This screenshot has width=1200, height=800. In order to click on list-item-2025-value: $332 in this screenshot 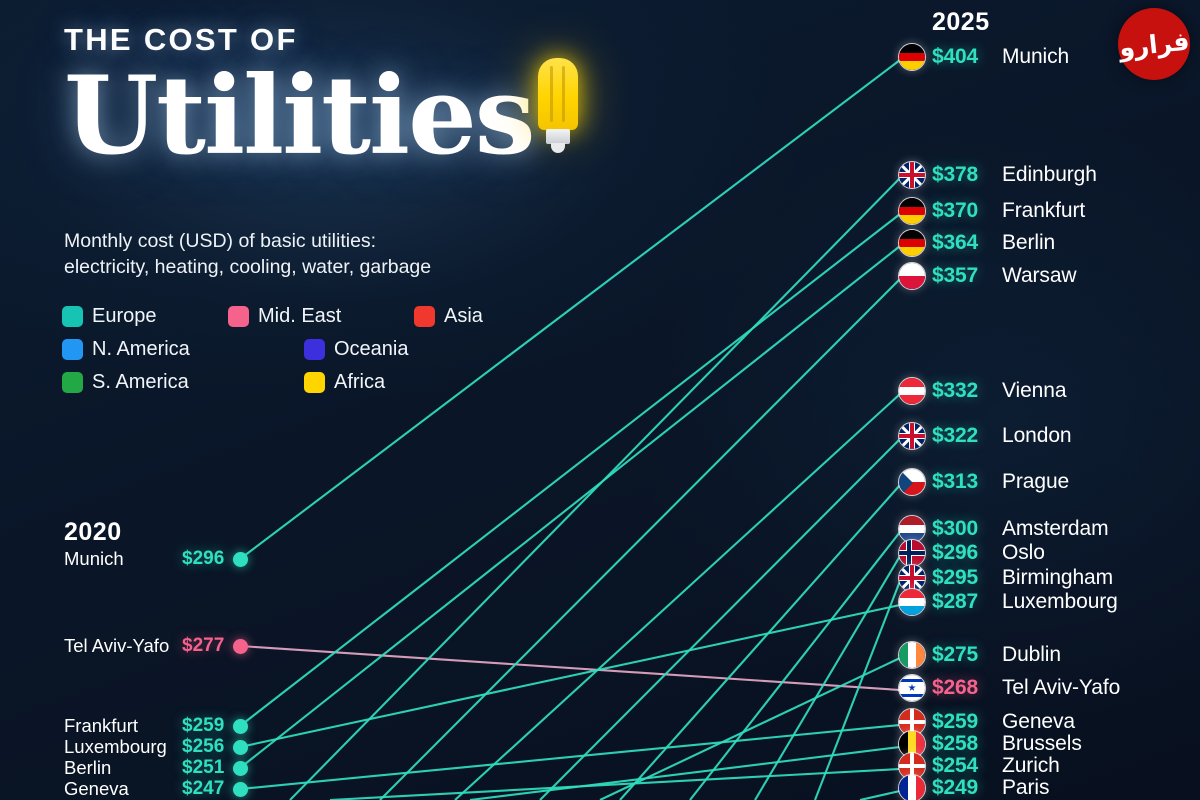, I will do `click(955, 390)`.